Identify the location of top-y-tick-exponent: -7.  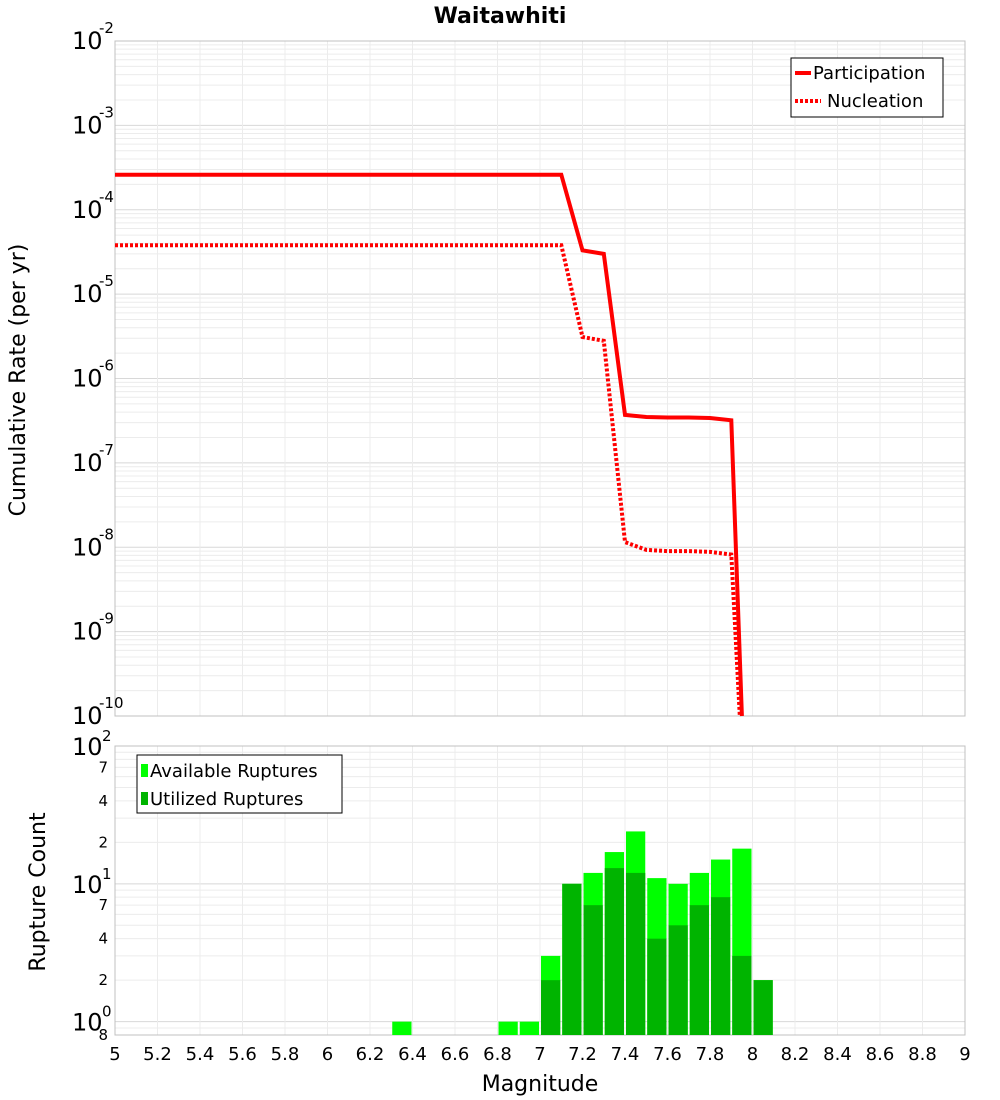
(106, 450).